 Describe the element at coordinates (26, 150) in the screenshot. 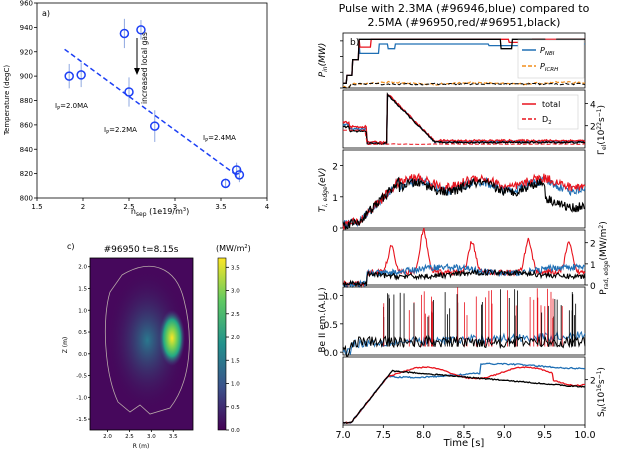

I see `y-tick-label: 840` at that location.